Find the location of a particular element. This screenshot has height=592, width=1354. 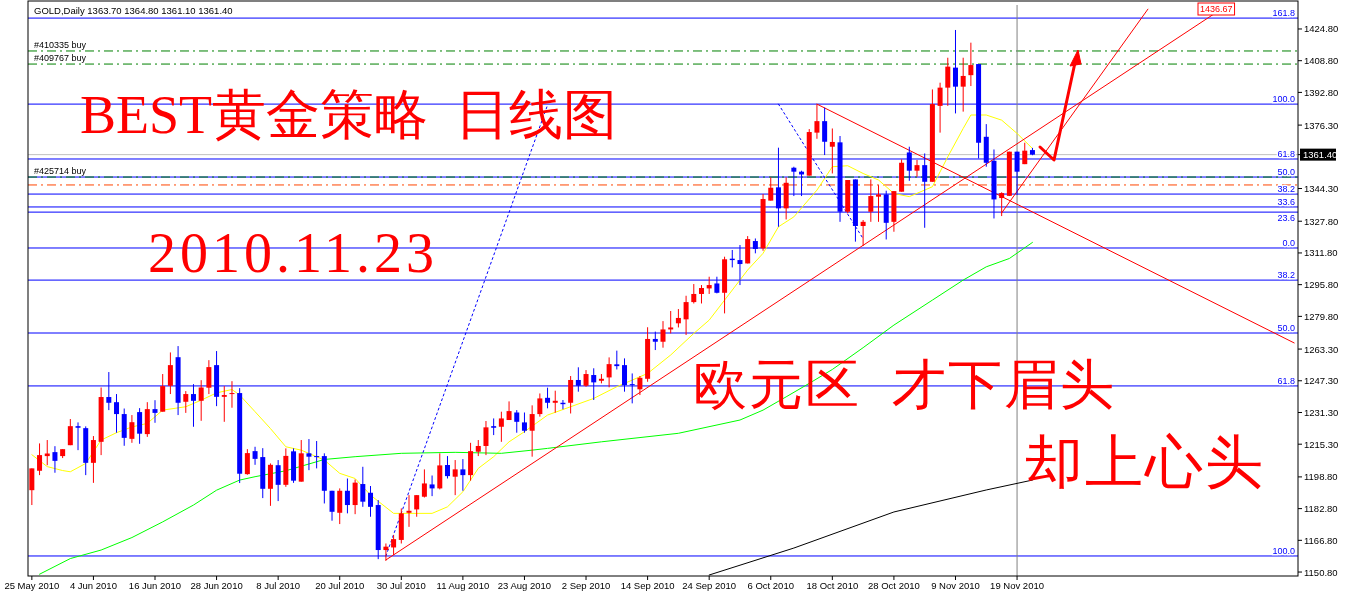

x-tick-label: 16 Jun 2010 is located at coordinates (155, 585).